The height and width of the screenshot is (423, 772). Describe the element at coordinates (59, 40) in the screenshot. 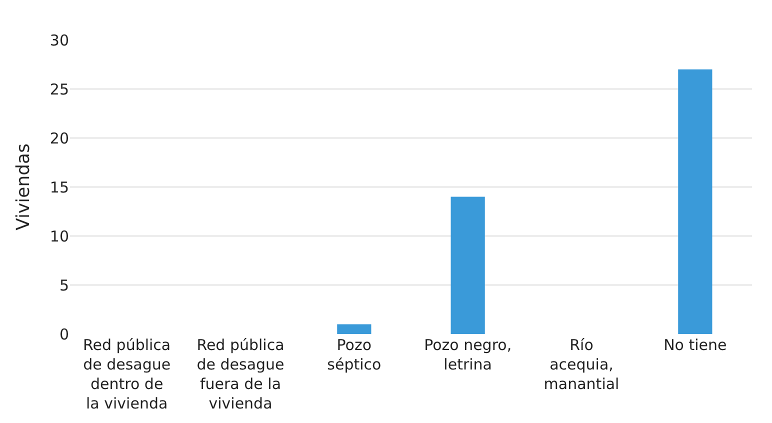

I see `y-tick-label: 30` at that location.